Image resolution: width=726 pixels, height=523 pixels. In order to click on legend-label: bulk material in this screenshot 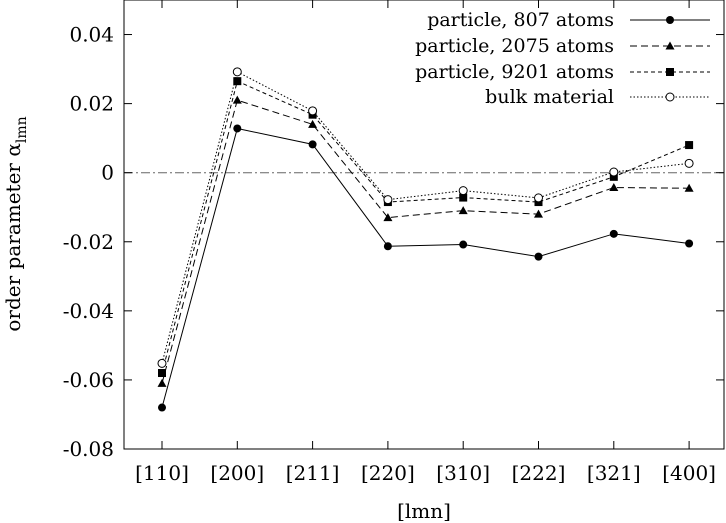, I will do `click(549, 97)`.